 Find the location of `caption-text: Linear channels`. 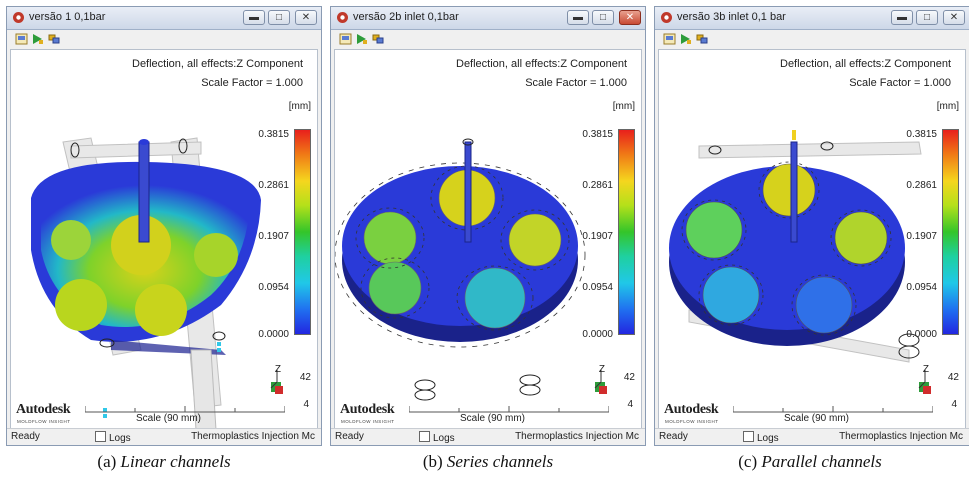

caption-text: Linear channels is located at coordinates (175, 461).